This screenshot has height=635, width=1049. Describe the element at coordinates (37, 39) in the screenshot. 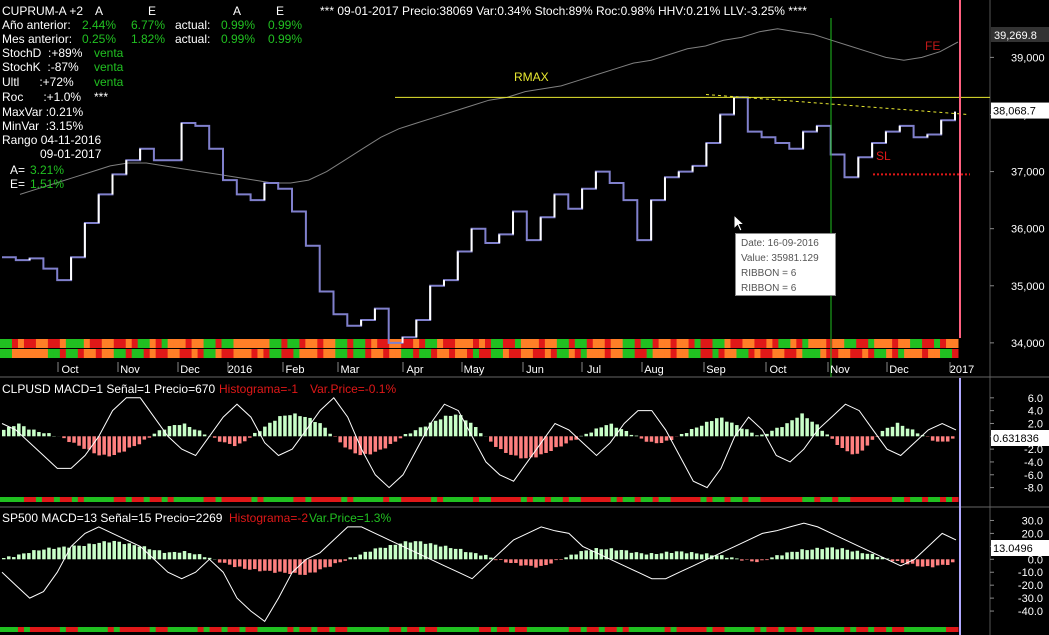

I see `month-label: Mes anterior:` at that location.